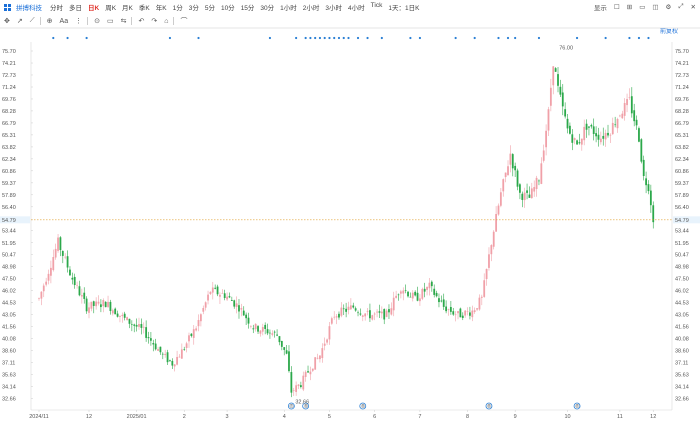 Image resolution: width=700 pixels, height=423 pixels. Describe the element at coordinates (184, 21) in the screenshot. I see `drawing-tool-icon: ⌒` at that location.